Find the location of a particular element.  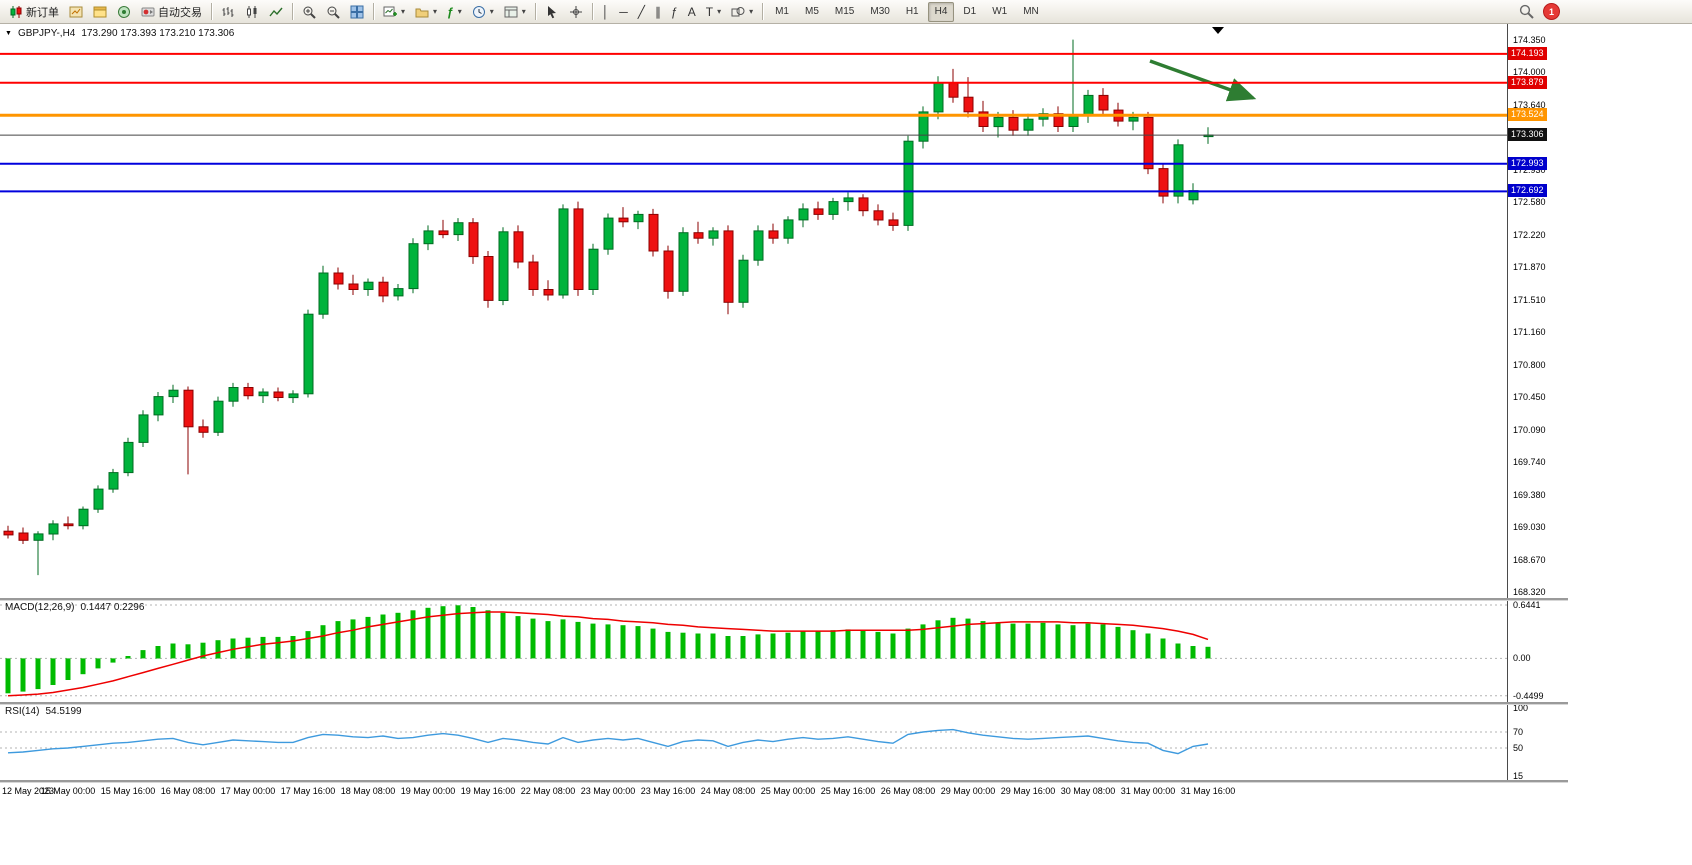

timeframe-button-d1: D1 is located at coordinates (970, 11).